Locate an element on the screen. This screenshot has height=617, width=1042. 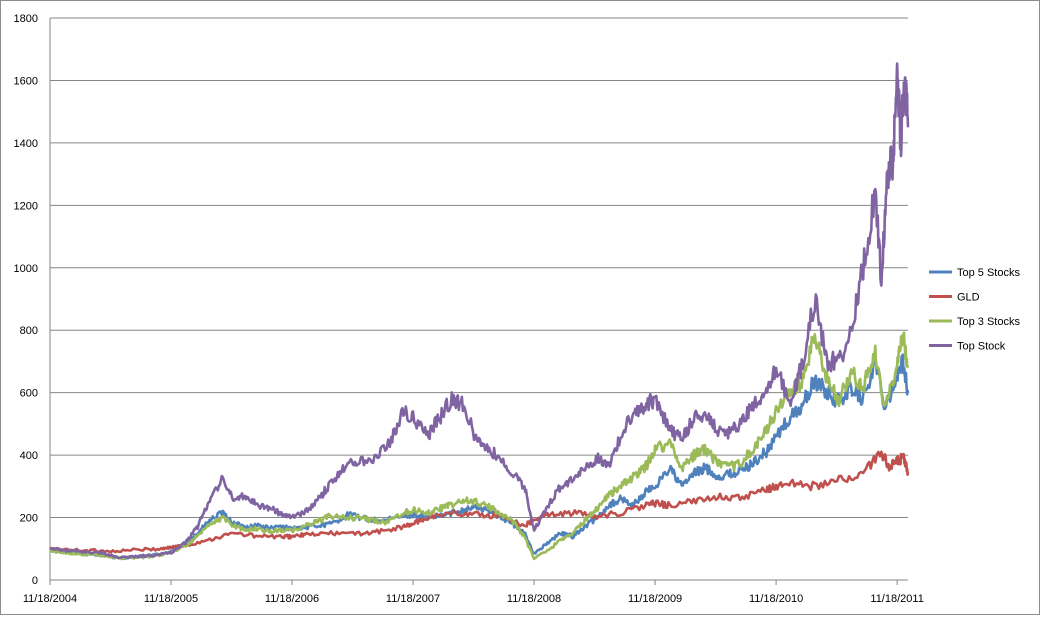
y-tick-label: 1000 is located at coordinates (26, 269).